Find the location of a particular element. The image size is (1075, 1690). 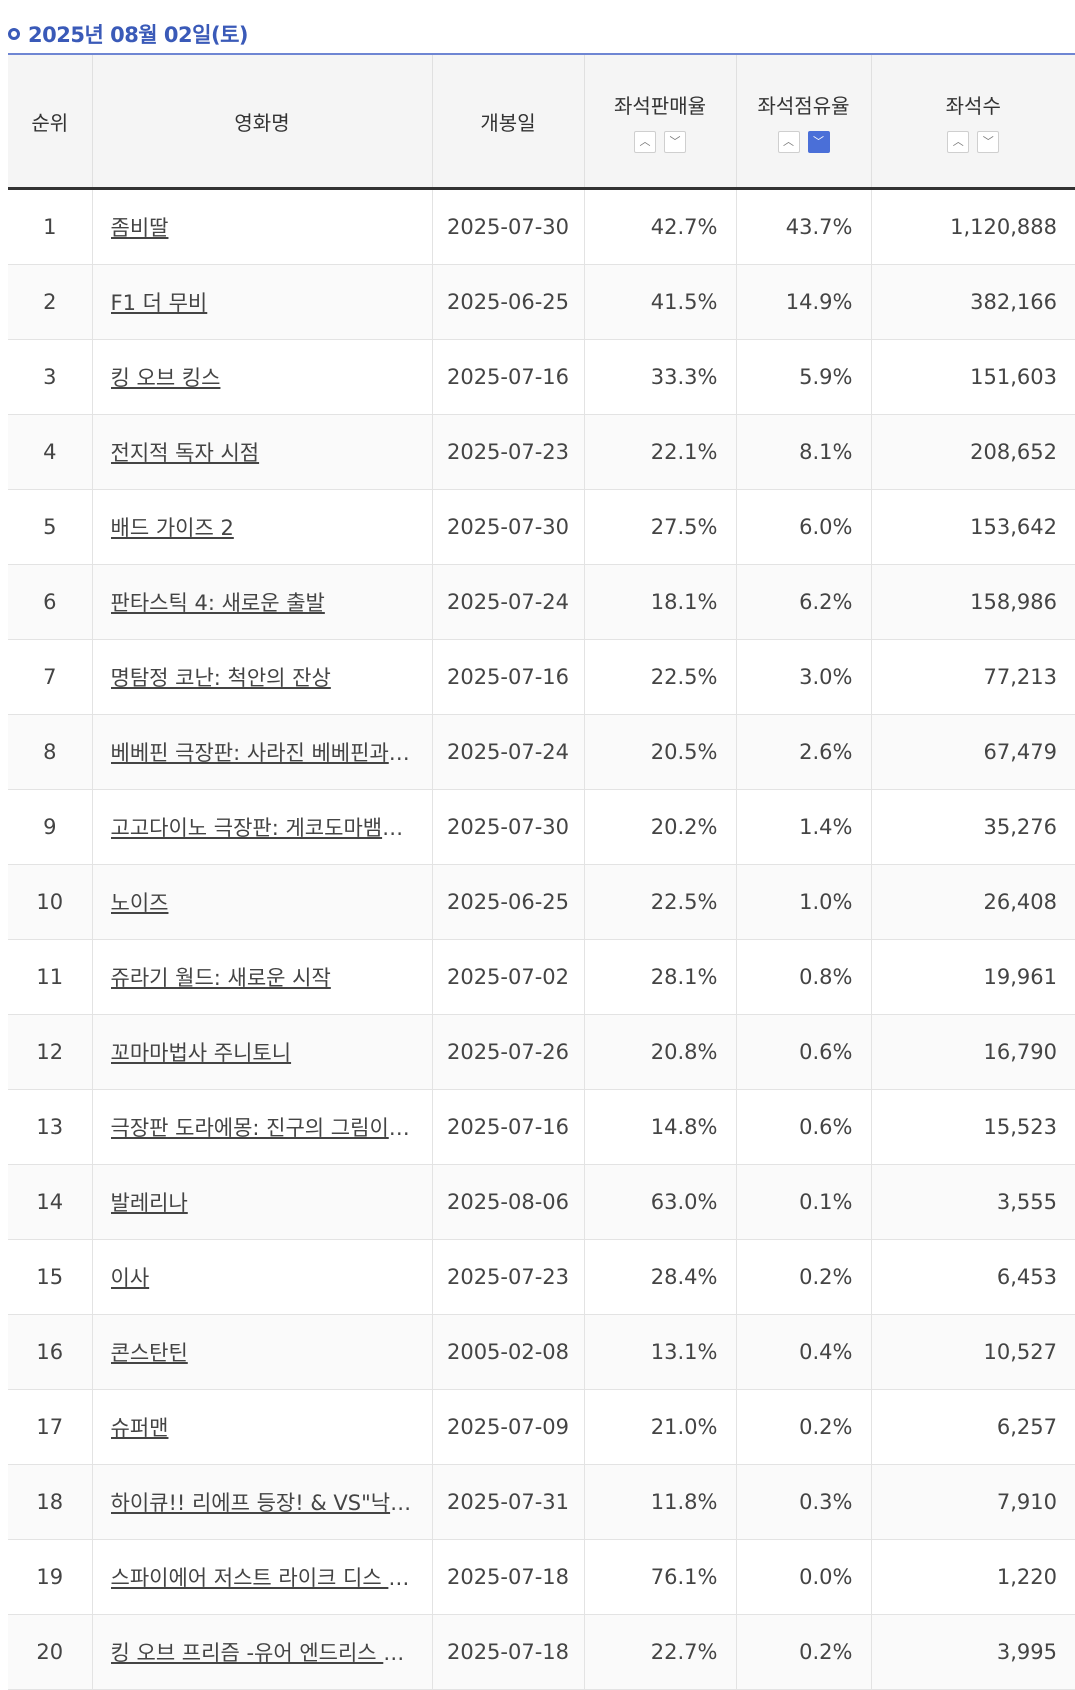

rank-cell: 1 is located at coordinates (50, 226).